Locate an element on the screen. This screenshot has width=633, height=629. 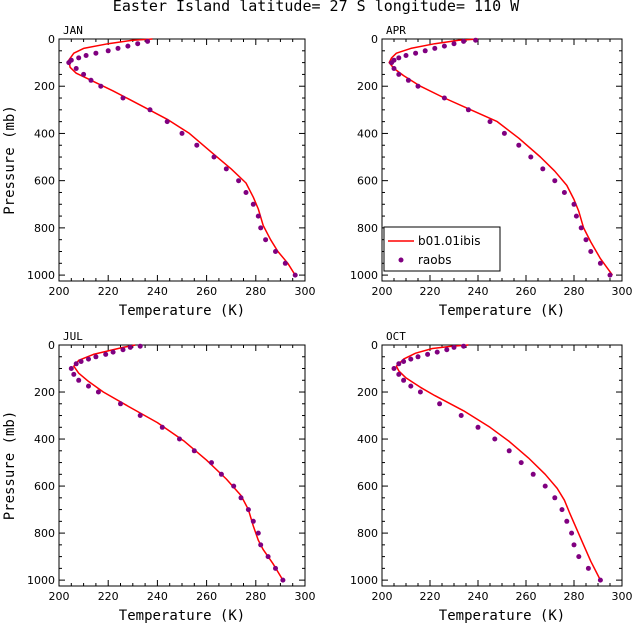
y-tick-label: 800 is located at coordinates (367, 533).